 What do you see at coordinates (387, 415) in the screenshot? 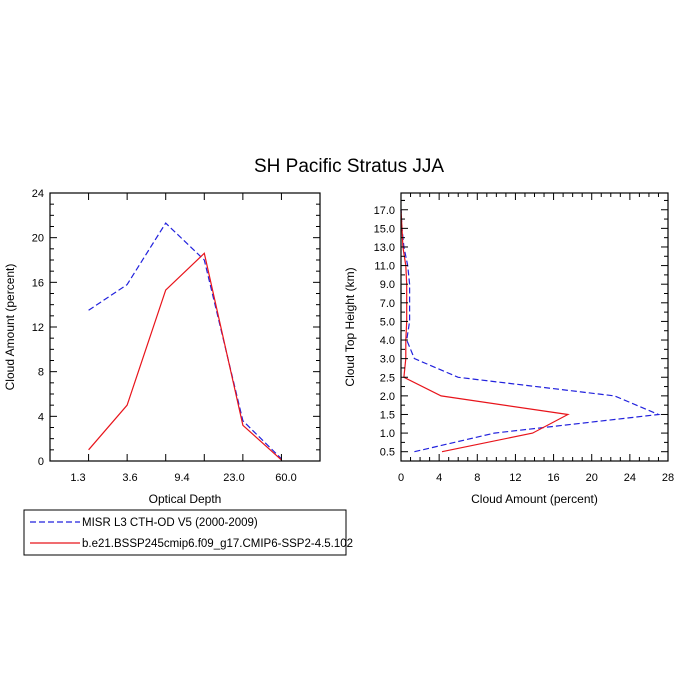
I see `y-tick-label: 1.5` at bounding box center [387, 415].